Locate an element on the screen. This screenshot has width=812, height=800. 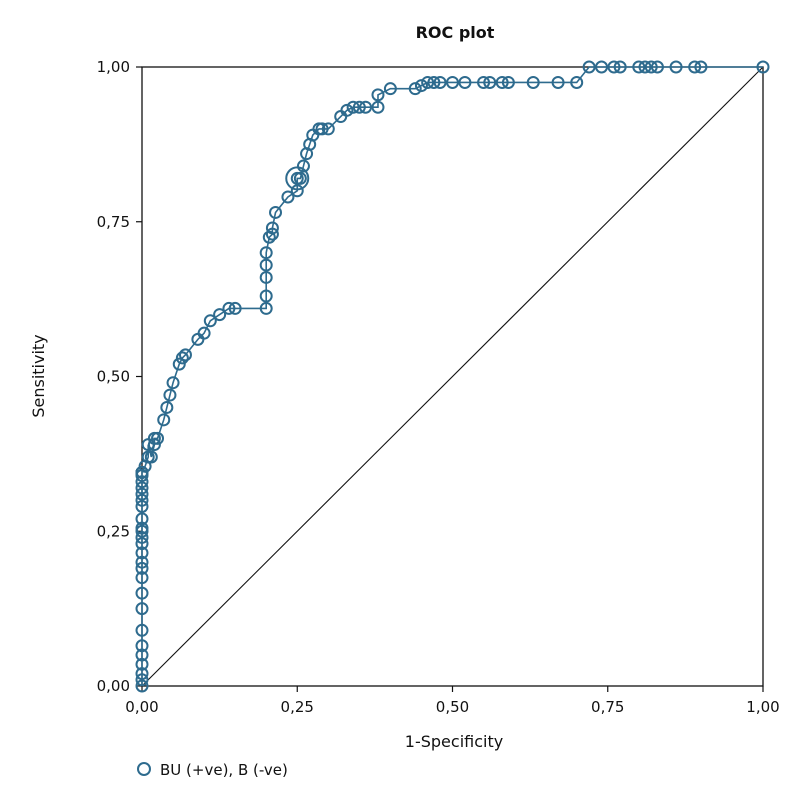
x-tick-label: 0,50 is located at coordinates (452, 707).